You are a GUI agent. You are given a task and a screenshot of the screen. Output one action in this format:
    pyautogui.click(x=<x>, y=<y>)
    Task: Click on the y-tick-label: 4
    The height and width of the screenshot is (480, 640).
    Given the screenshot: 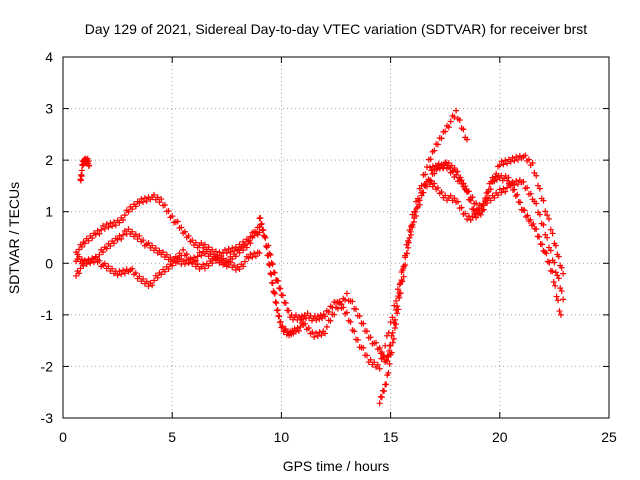 What is the action you would take?
    pyautogui.click(x=49, y=57)
    